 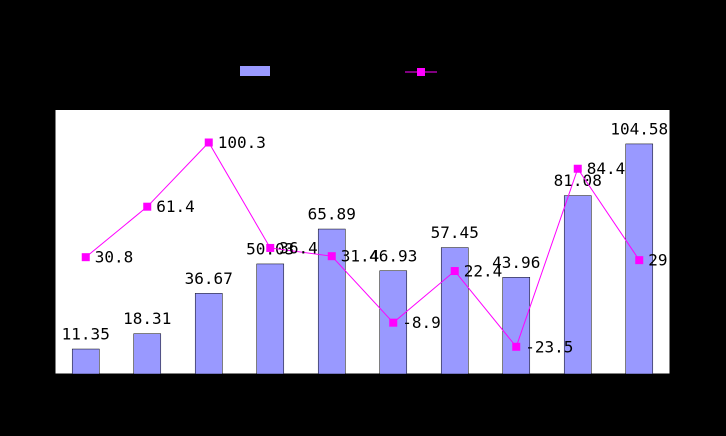 I want to click on line-label: -8.9, so click(x=421, y=322).